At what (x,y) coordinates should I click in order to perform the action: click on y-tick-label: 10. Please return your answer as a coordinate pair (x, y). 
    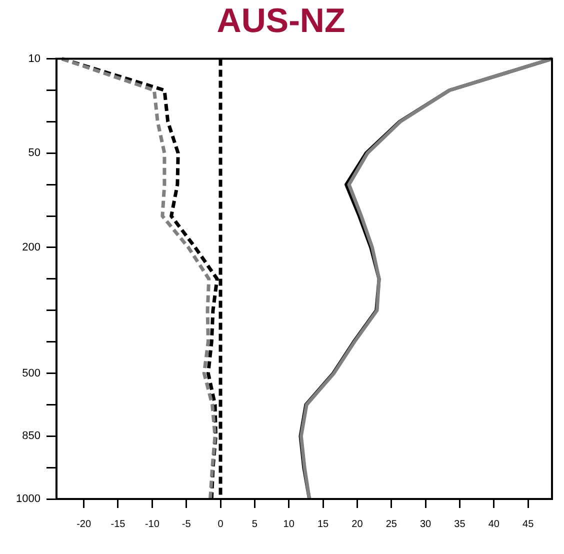
    Looking at the image, I should click on (34, 58).